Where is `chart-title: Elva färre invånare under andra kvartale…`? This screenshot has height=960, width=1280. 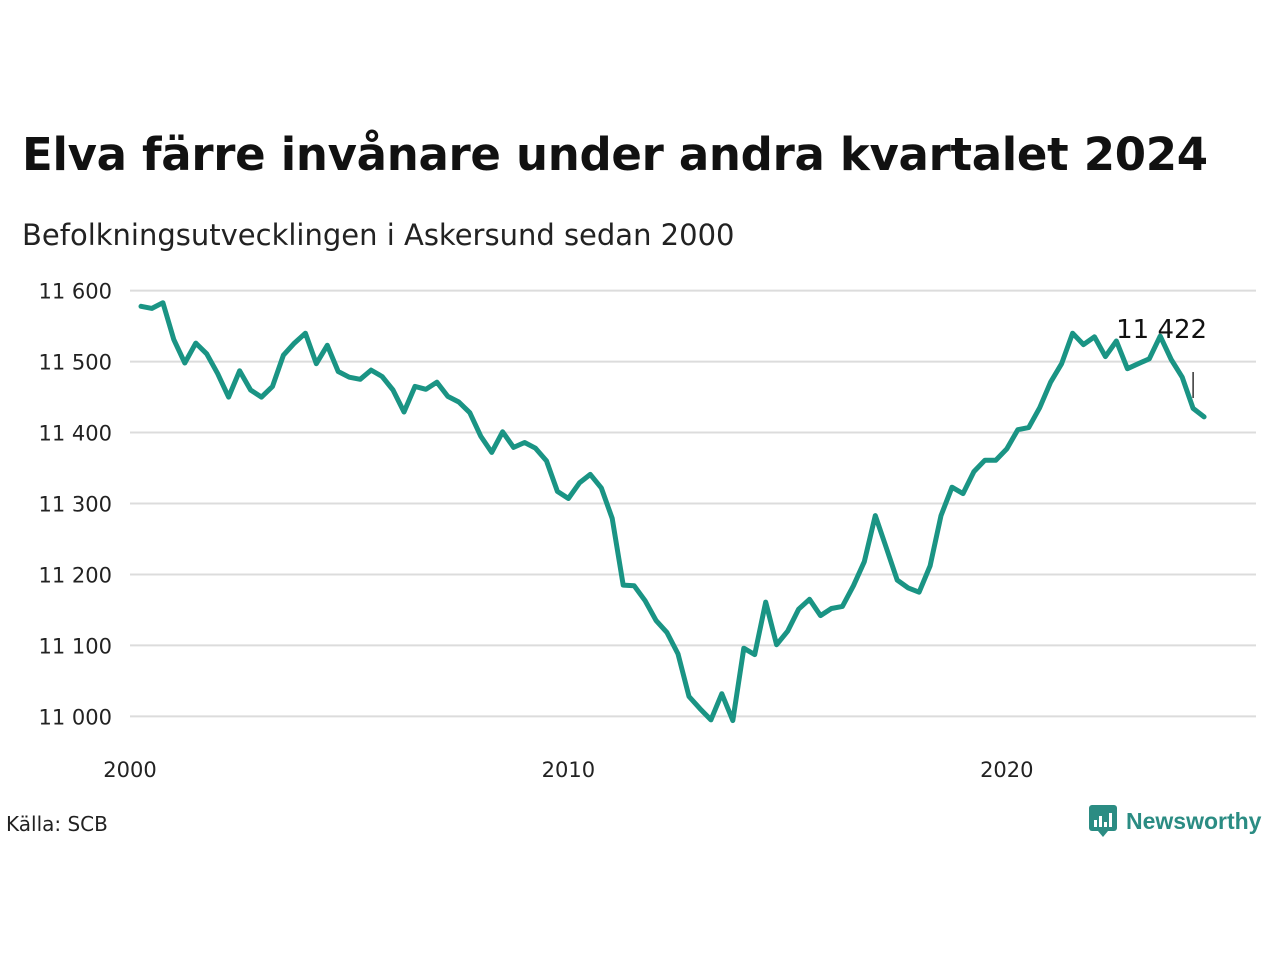
chart-title: Elva färre invånare under andra kvartale… is located at coordinates (615, 154).